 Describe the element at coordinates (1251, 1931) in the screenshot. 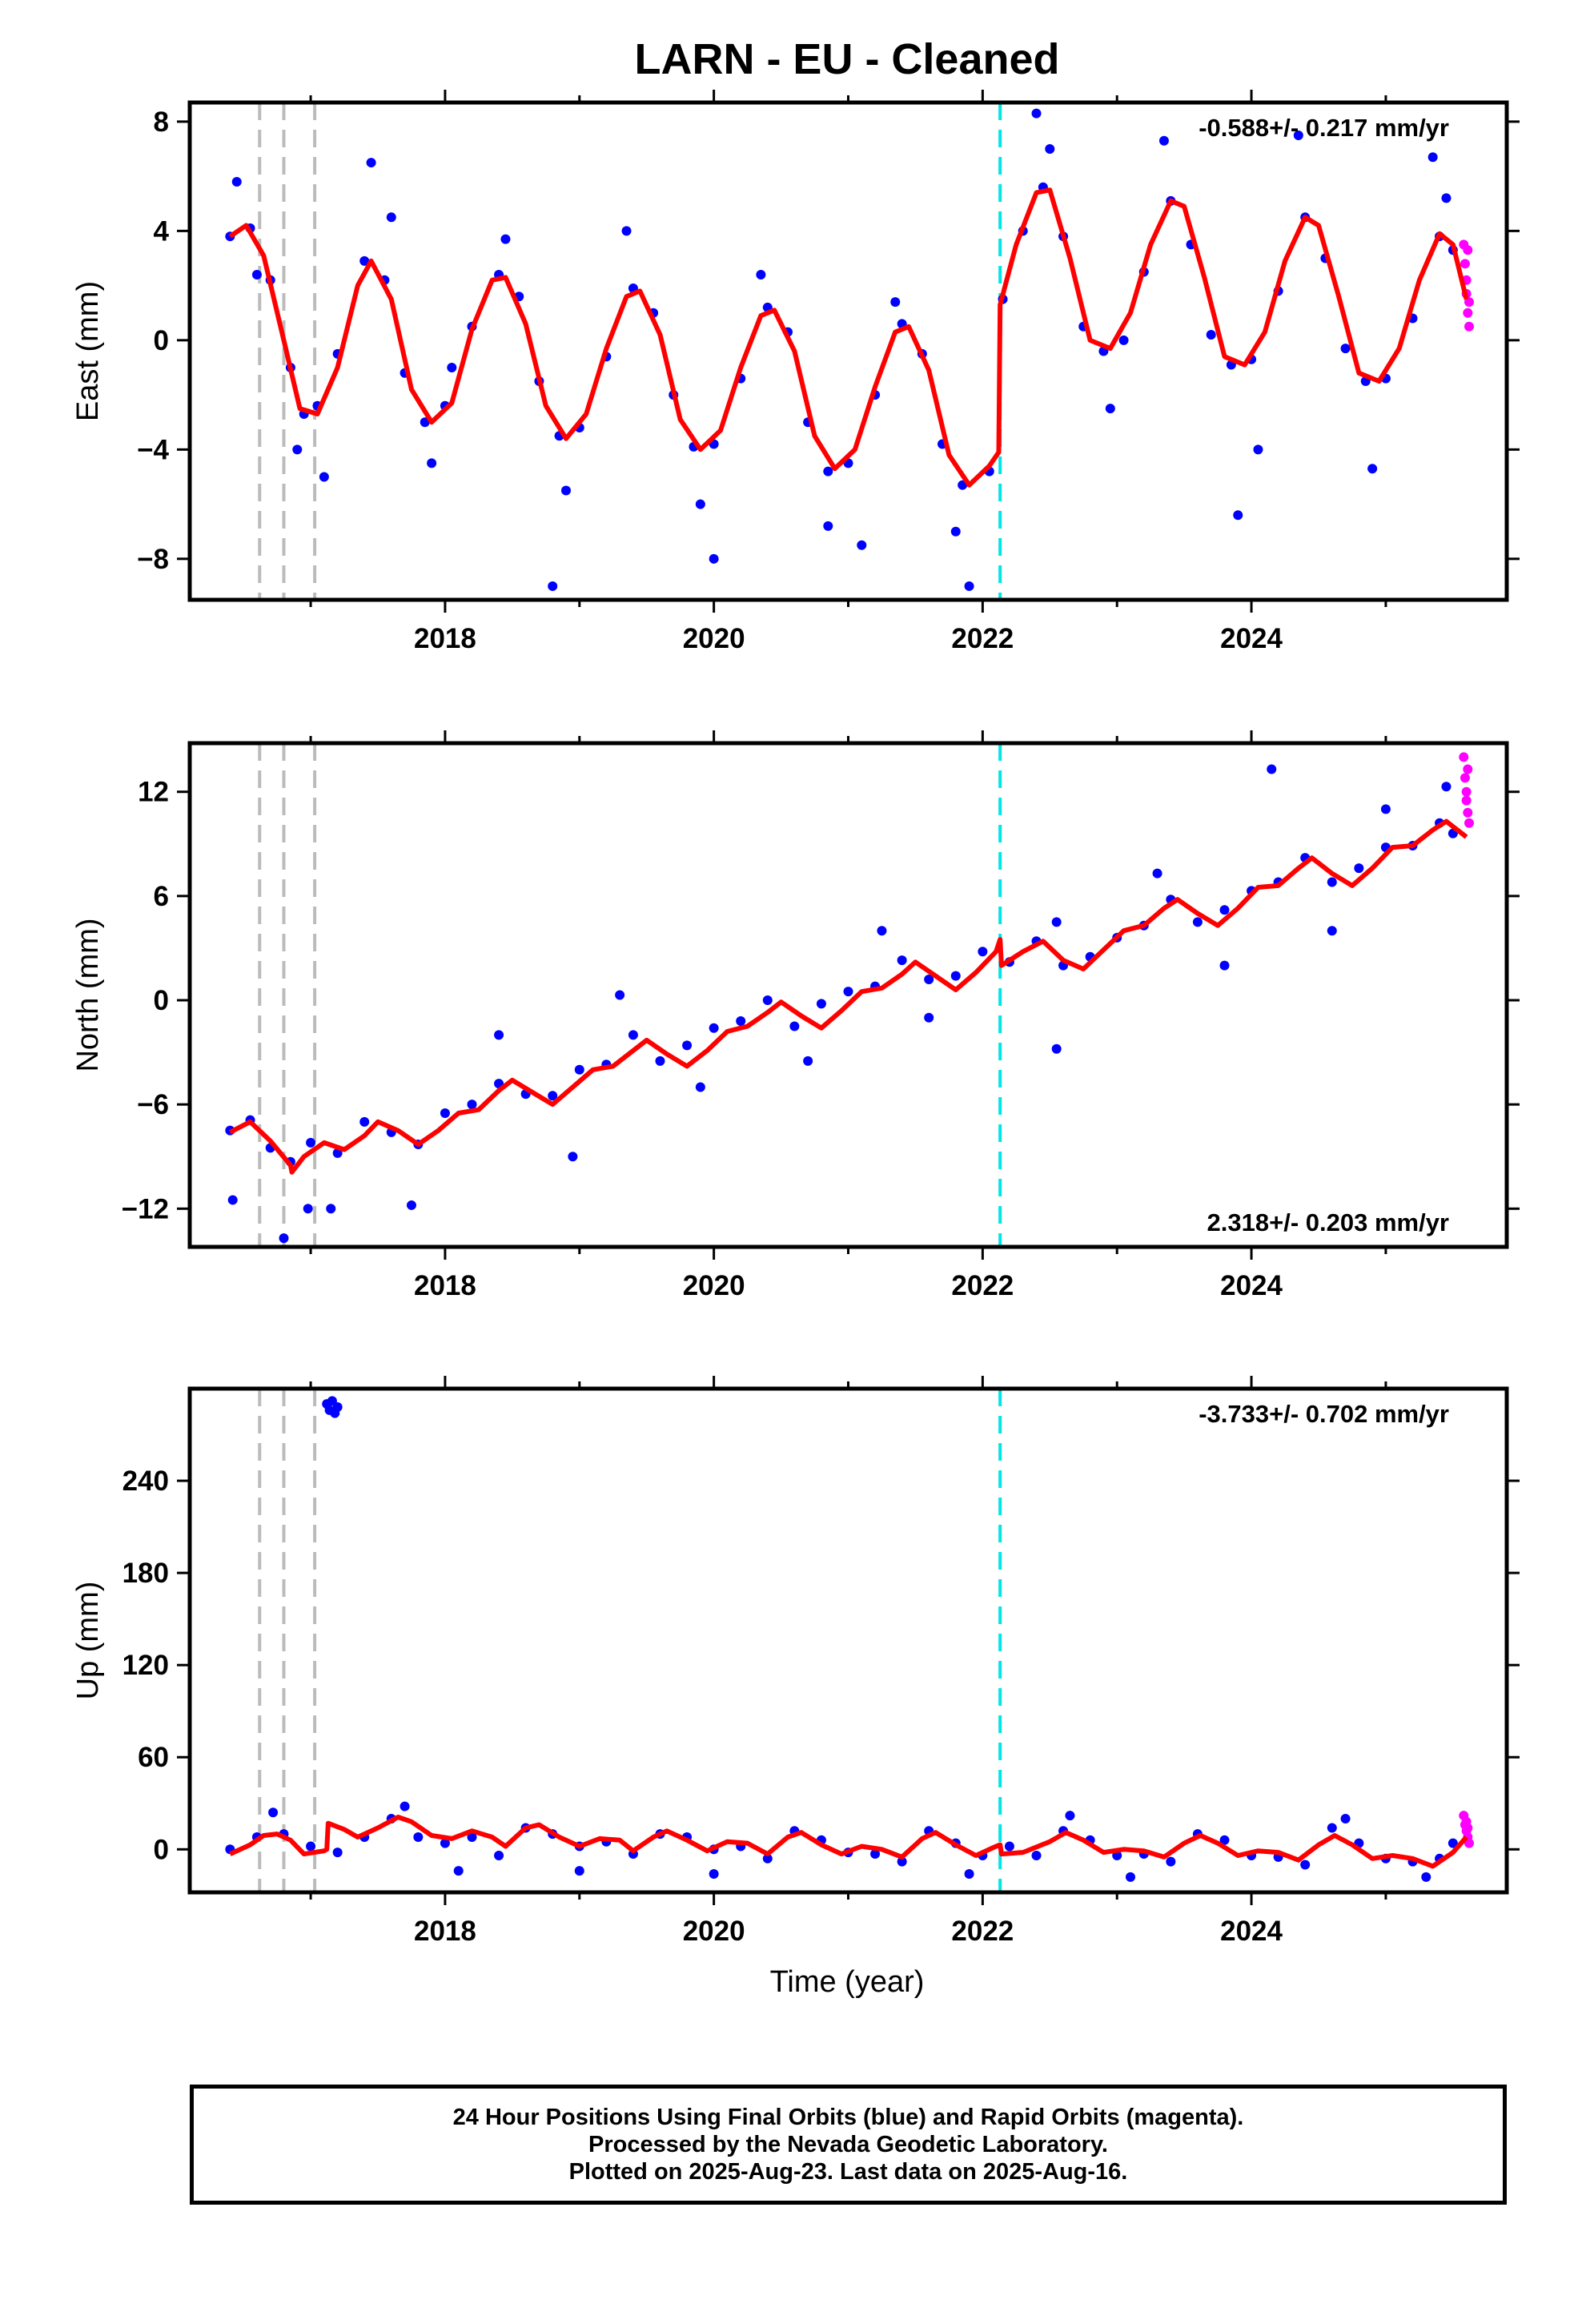

I see `up-x-tick-label: 2024` at that location.